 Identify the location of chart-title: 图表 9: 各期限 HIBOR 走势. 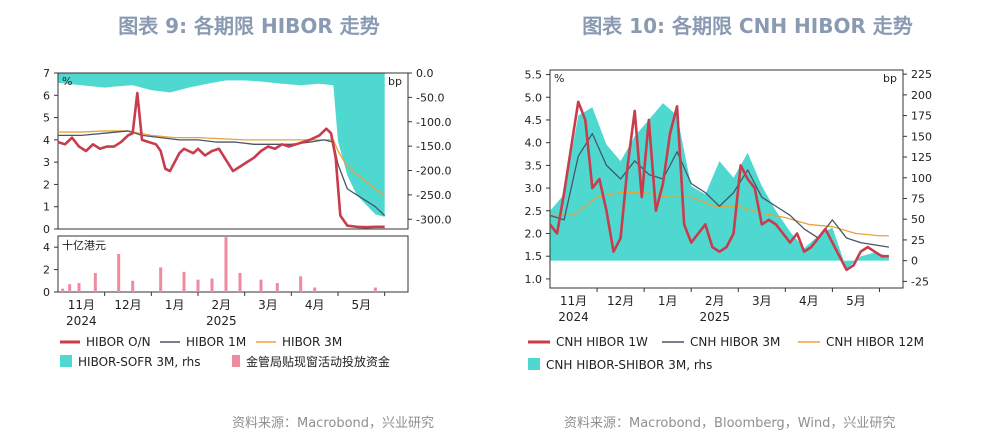
(249, 26).